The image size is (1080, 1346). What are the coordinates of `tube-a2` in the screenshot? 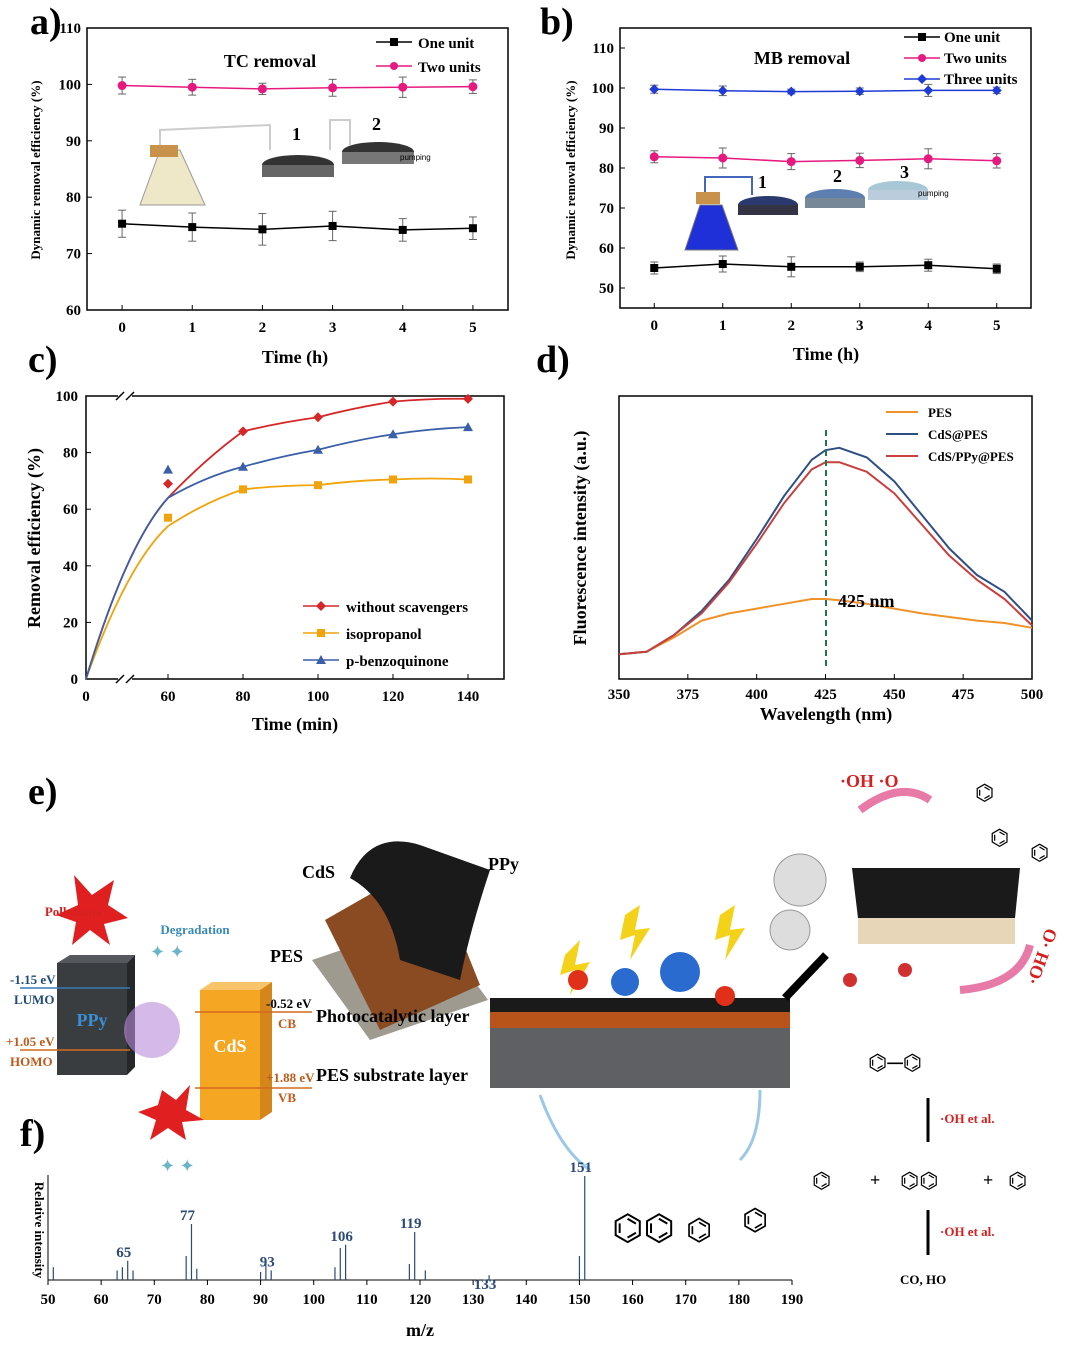 It's located at (340, 134).